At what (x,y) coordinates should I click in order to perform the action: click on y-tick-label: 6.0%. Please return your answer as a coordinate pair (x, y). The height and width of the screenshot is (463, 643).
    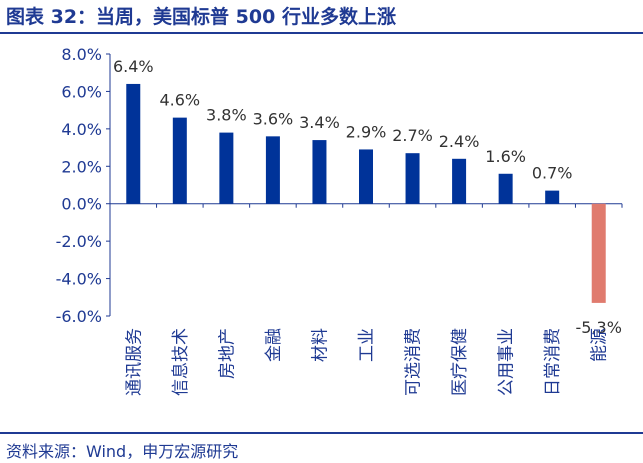
    Looking at the image, I should click on (81, 91).